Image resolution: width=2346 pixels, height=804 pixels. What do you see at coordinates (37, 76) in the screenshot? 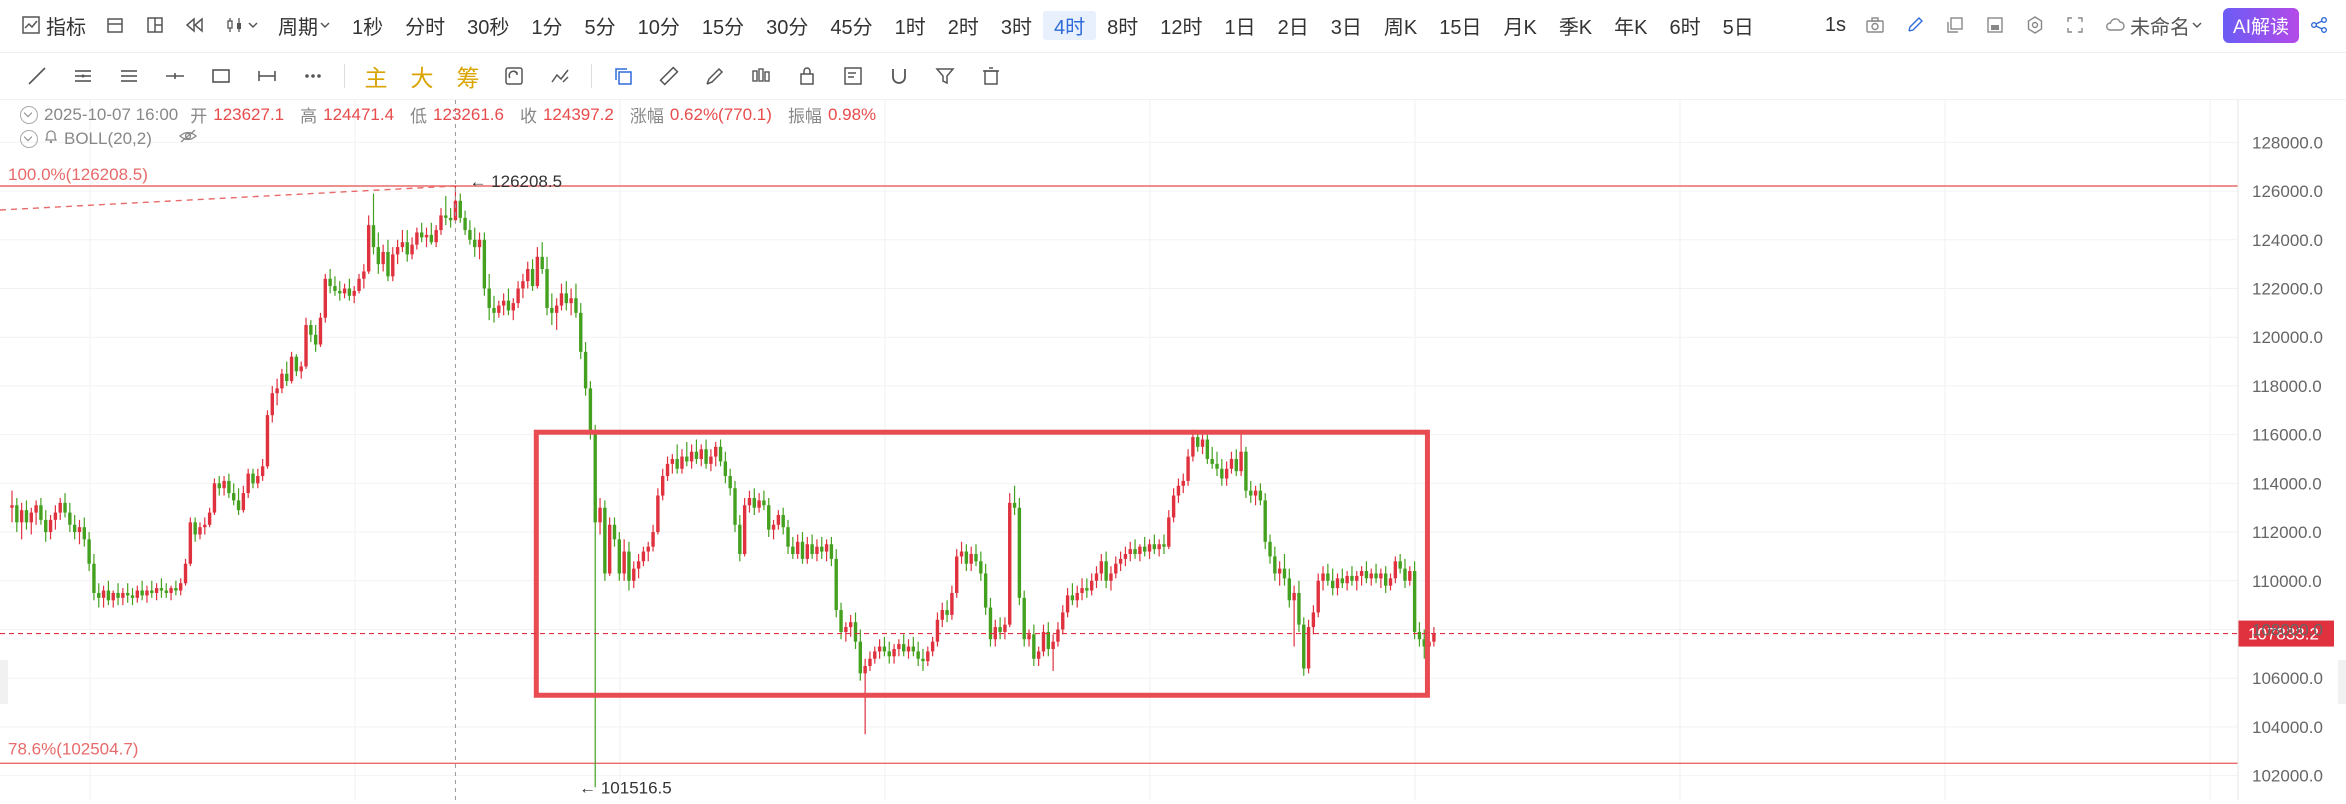
I see `trendline-tool` at bounding box center [37, 76].